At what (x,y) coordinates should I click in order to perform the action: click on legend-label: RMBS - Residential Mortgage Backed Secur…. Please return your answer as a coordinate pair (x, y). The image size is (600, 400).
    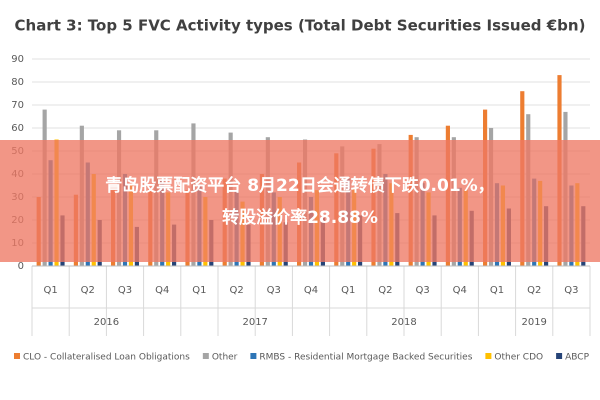
    Looking at the image, I should click on (365, 358).